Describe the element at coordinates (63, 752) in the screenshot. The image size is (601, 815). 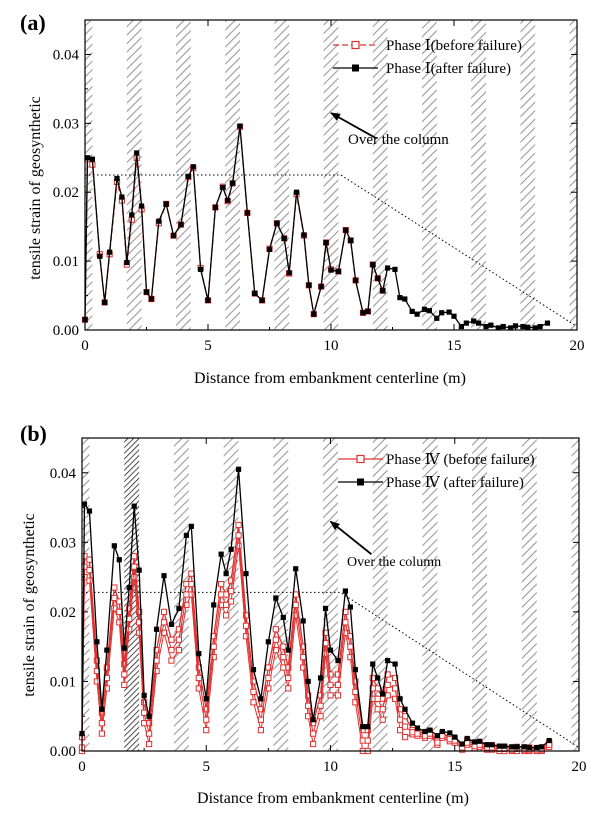
I see `y-tick-label-b-0: 0.00` at that location.